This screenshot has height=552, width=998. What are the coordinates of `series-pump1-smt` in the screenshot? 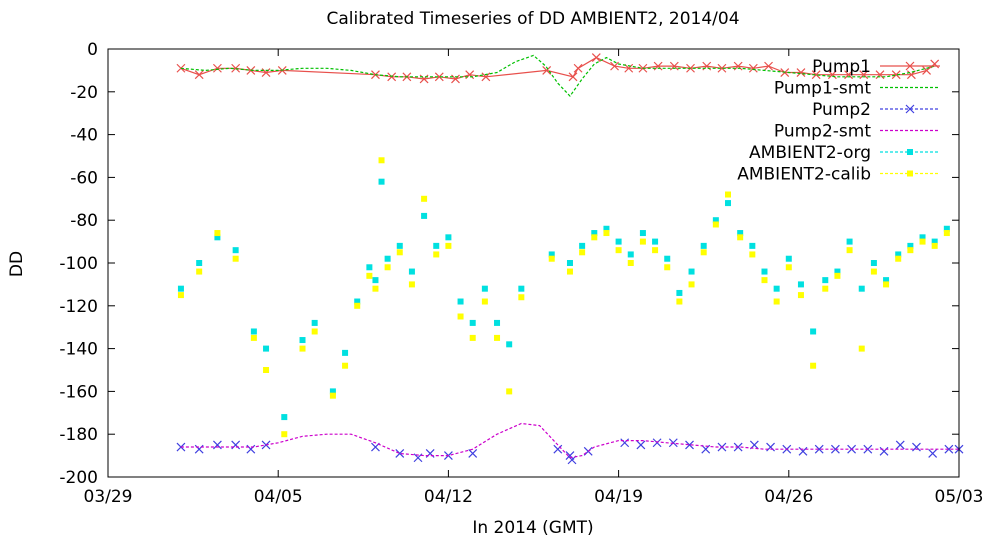 It's located at (557, 76).